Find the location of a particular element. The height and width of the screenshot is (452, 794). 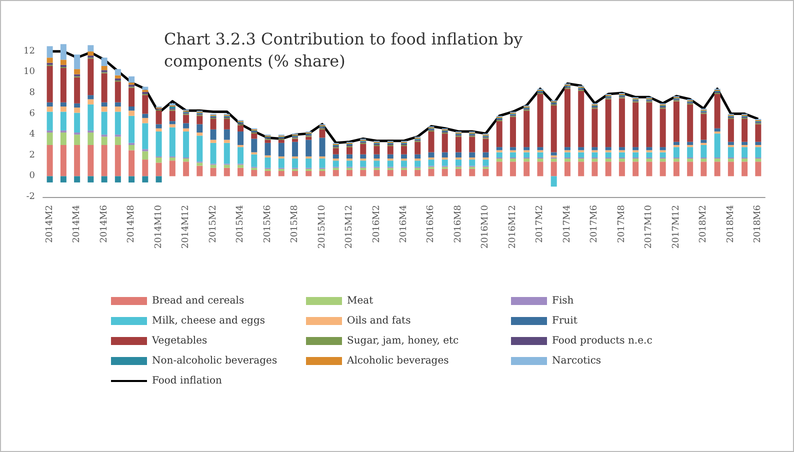

x-tick-label: 2017M4 is located at coordinates (567, 223).